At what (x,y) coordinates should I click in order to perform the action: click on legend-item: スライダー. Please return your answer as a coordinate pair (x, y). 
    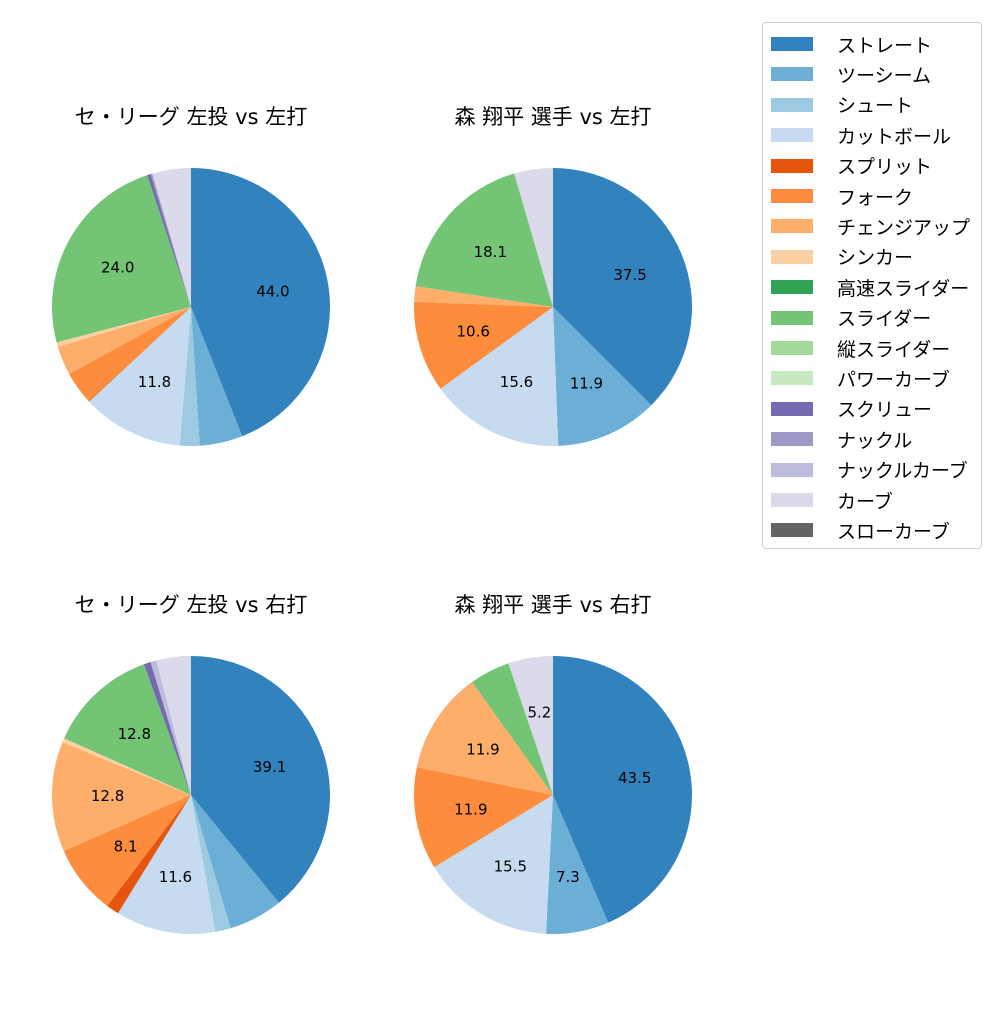
    Looking at the image, I should click on (851, 318).